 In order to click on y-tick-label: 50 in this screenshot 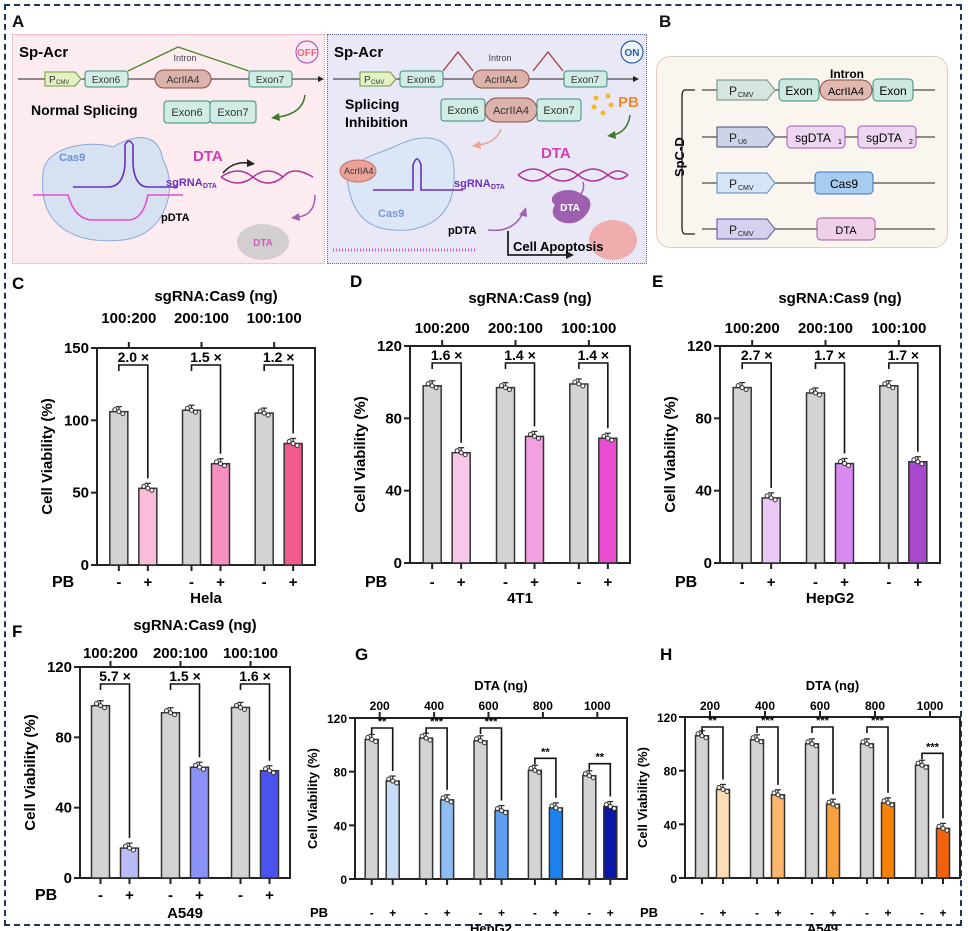, I will do `click(80, 493)`.